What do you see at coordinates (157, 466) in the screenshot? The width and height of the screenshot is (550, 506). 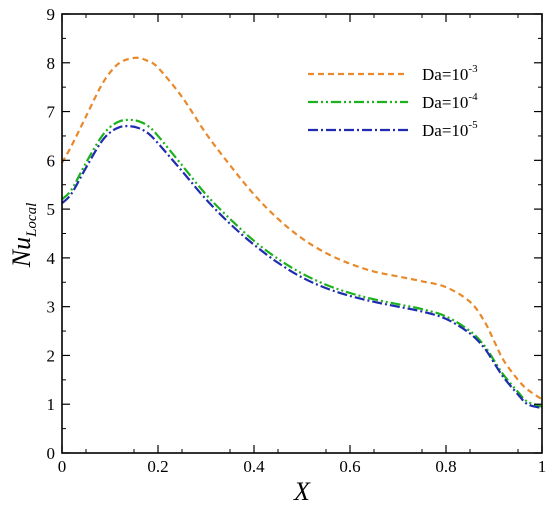 I see `x-tick-label: 0.2` at bounding box center [157, 466].